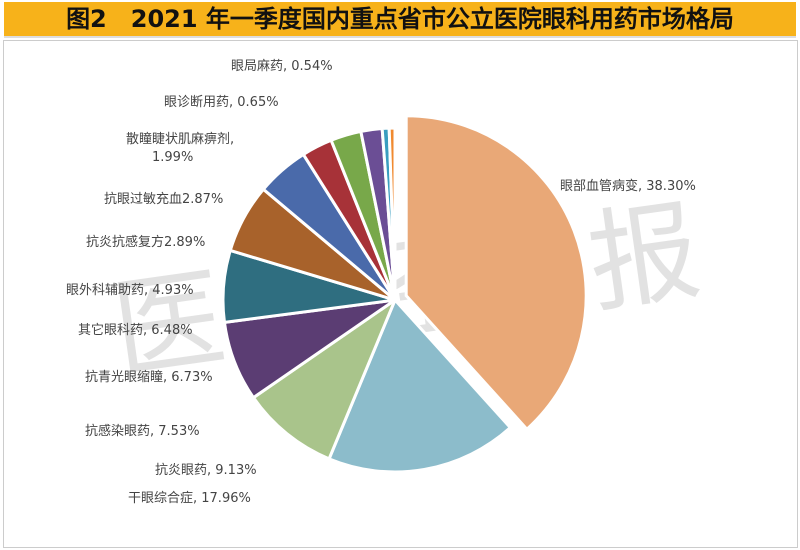  What do you see at coordinates (173, 157) in the screenshot?
I see `label-9-value: 1.99%` at bounding box center [173, 157].